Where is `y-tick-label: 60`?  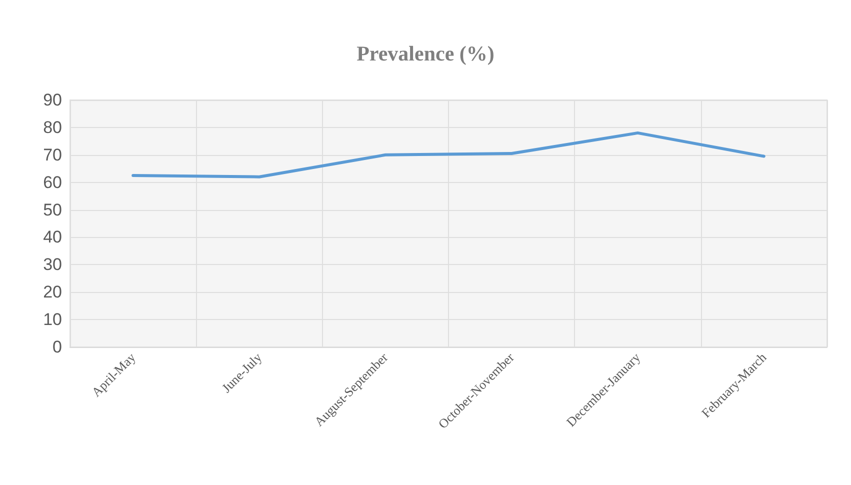 y-tick-label: 60 is located at coordinates (52, 182).